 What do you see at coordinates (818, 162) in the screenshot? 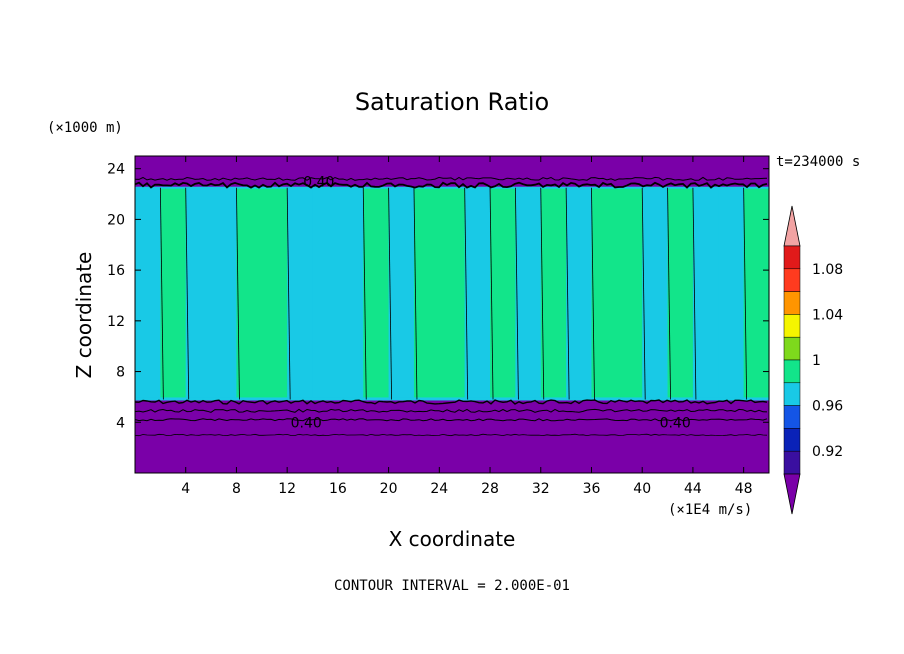
I see `time-label: t=234000 s` at bounding box center [818, 162].